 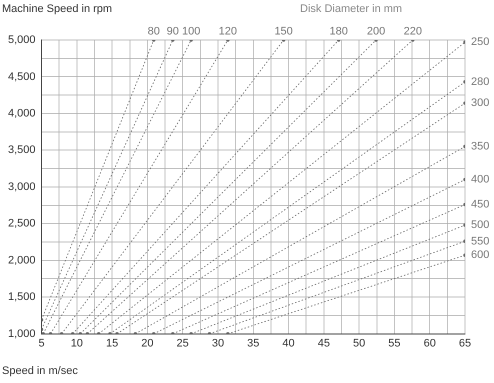 What do you see at coordinates (22, 113) in the screenshot?
I see `y-tick-label: 4,000` at bounding box center [22, 113].